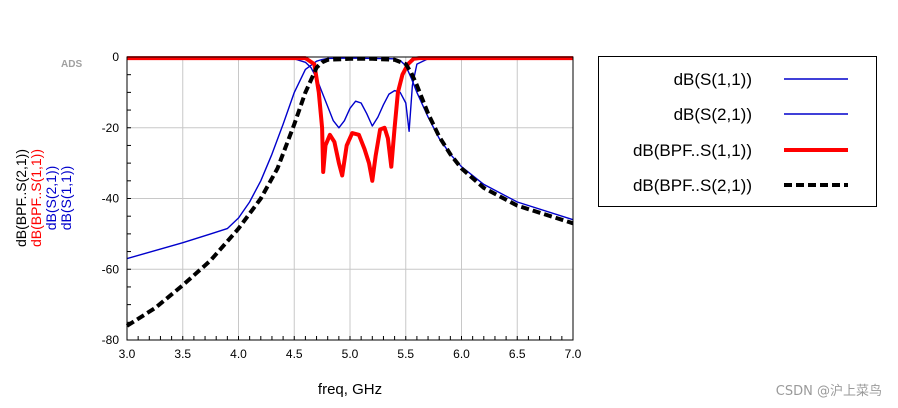 This screenshot has width=898, height=408. I want to click on legend-item: dB(S(1,1)), so click(738, 81).